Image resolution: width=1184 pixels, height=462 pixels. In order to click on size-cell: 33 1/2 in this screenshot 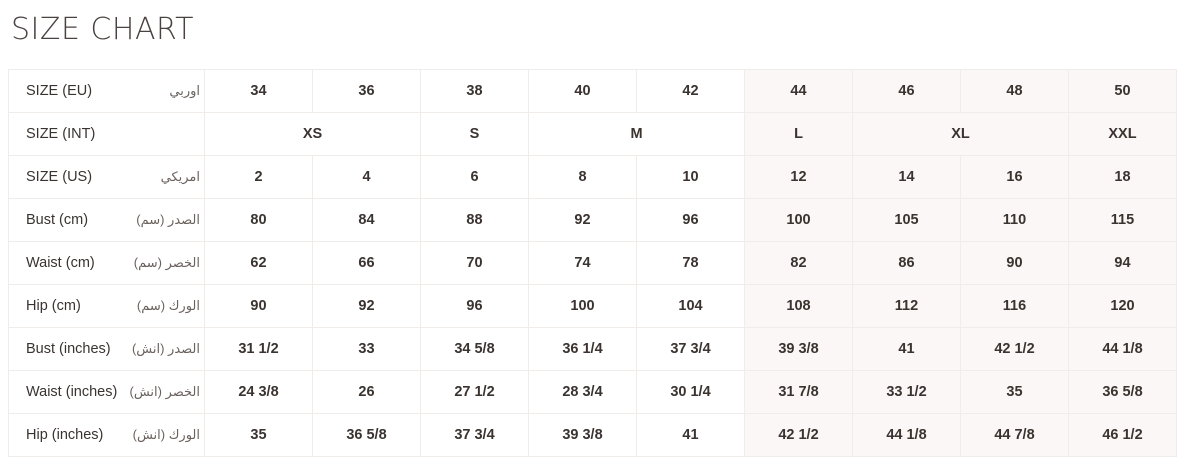, I will do `click(906, 392)`.